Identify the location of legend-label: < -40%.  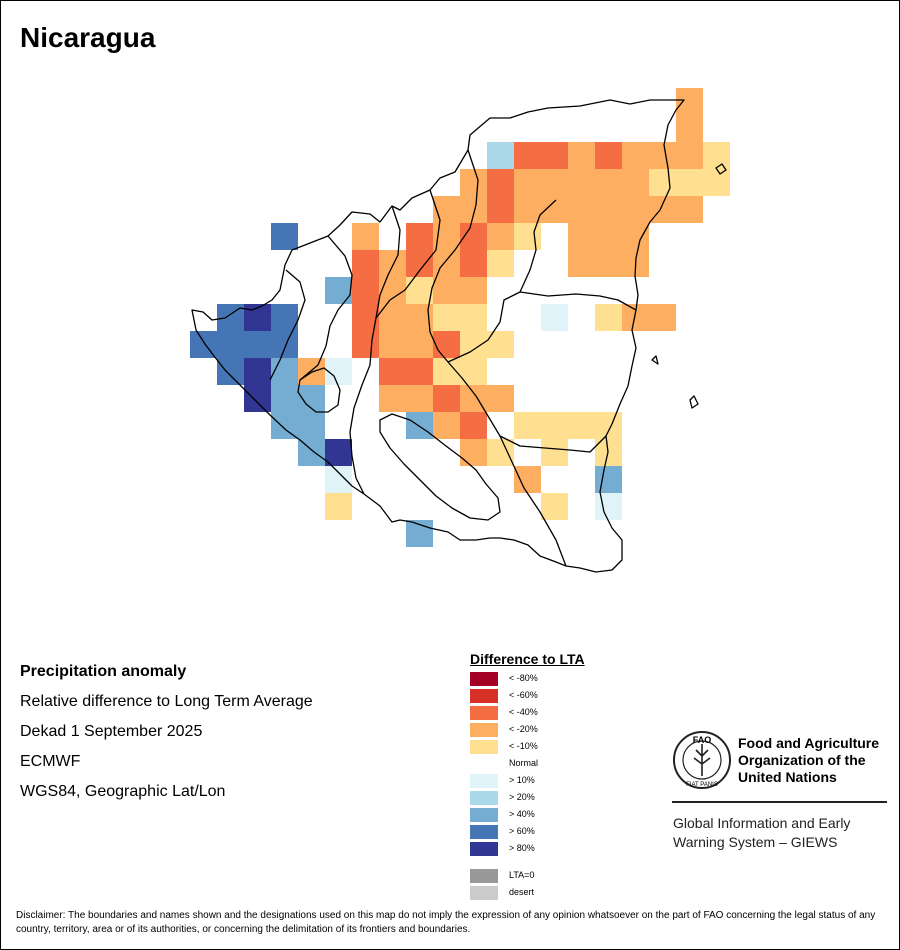
(523, 712).